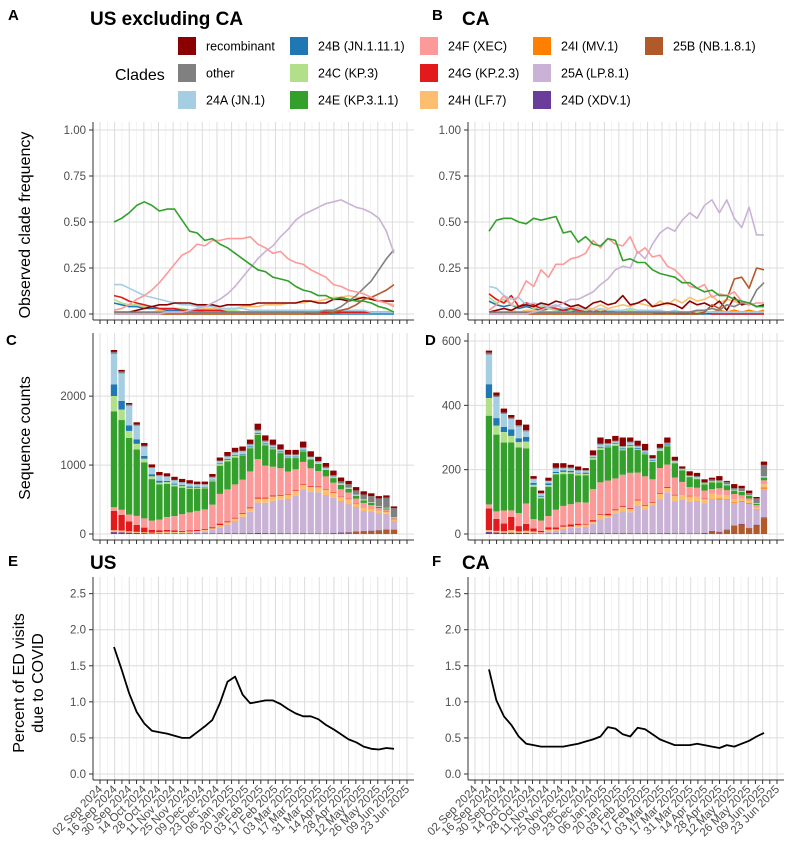 This screenshot has width=792, height=851. What do you see at coordinates (437, 15) in the screenshot?
I see `panel-label-b: B` at bounding box center [437, 15].